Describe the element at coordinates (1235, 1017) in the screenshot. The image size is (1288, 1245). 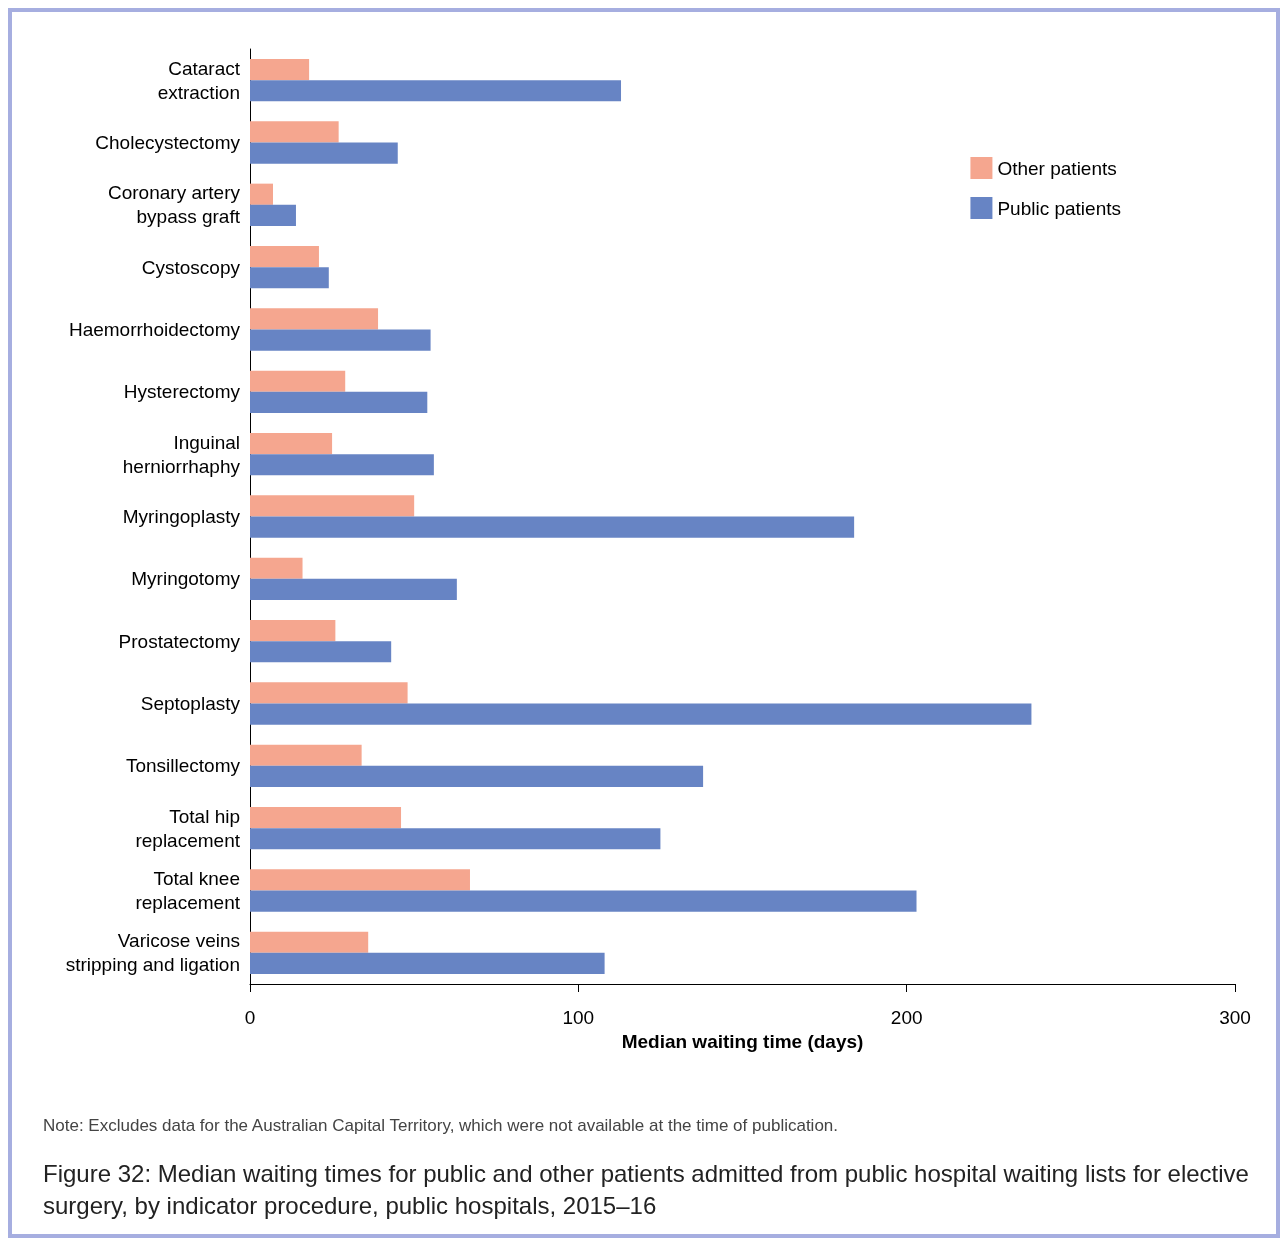
I see `x-tick-label: 300` at that location.